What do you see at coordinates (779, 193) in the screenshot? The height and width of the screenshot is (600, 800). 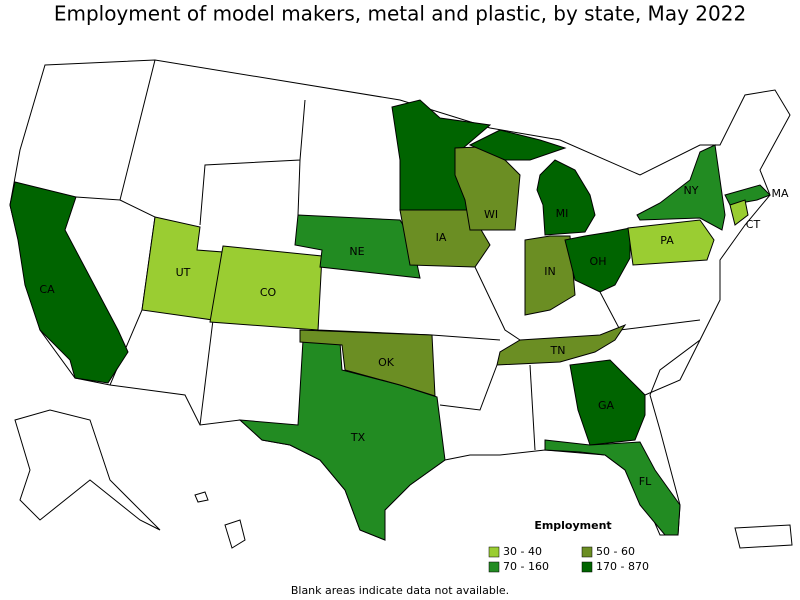 I see `state-label: MA` at bounding box center [779, 193].